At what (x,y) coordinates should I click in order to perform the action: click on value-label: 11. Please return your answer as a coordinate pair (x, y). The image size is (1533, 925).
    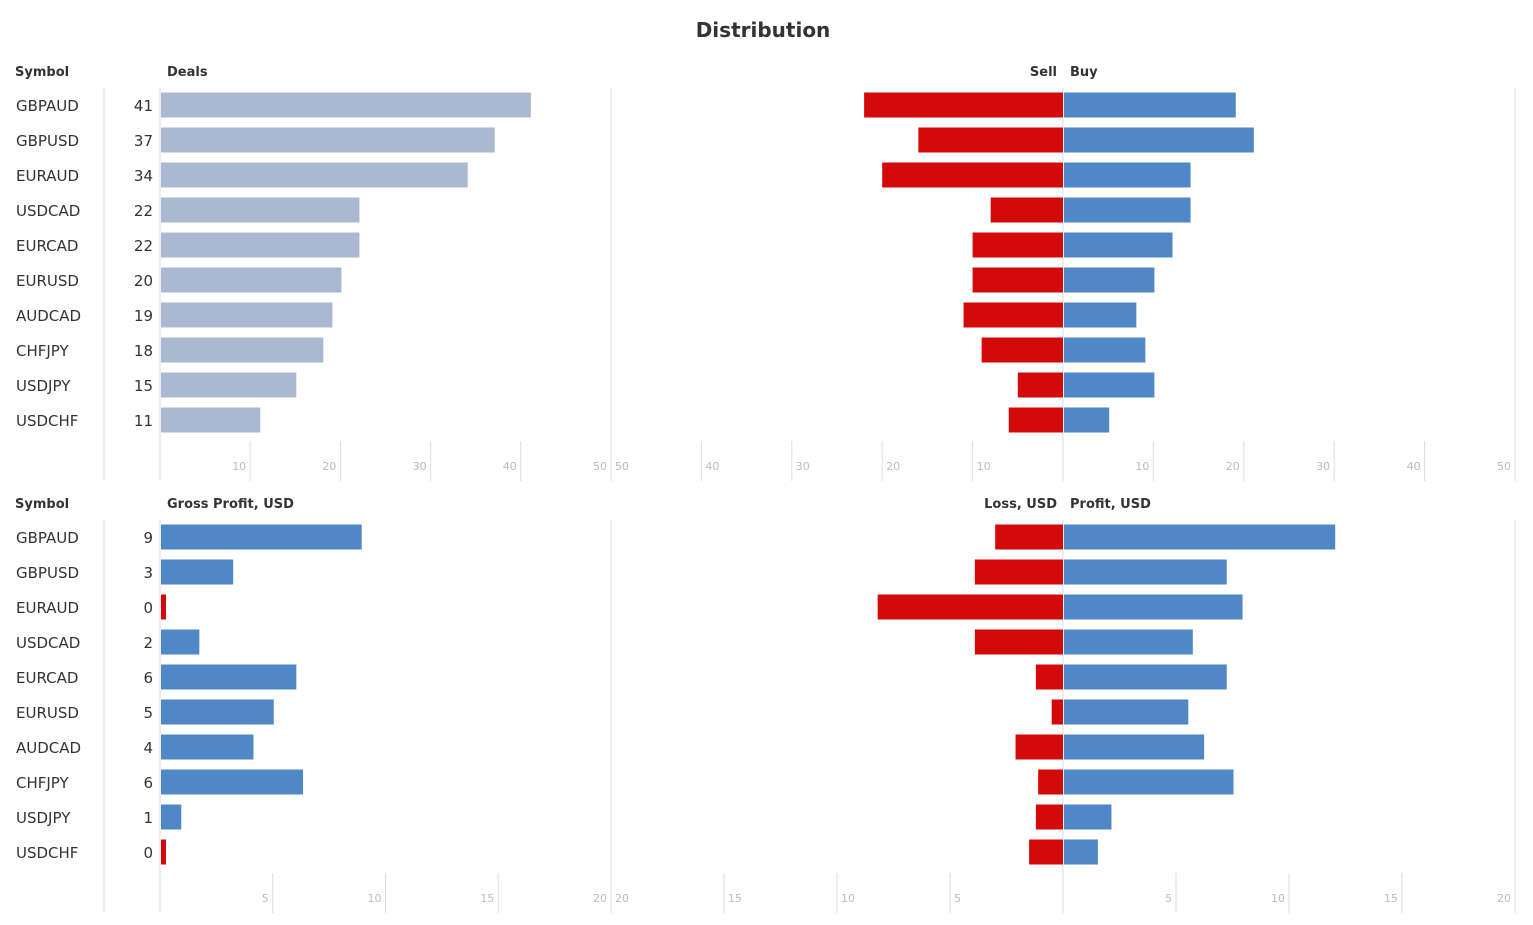
    Looking at the image, I should click on (143, 421).